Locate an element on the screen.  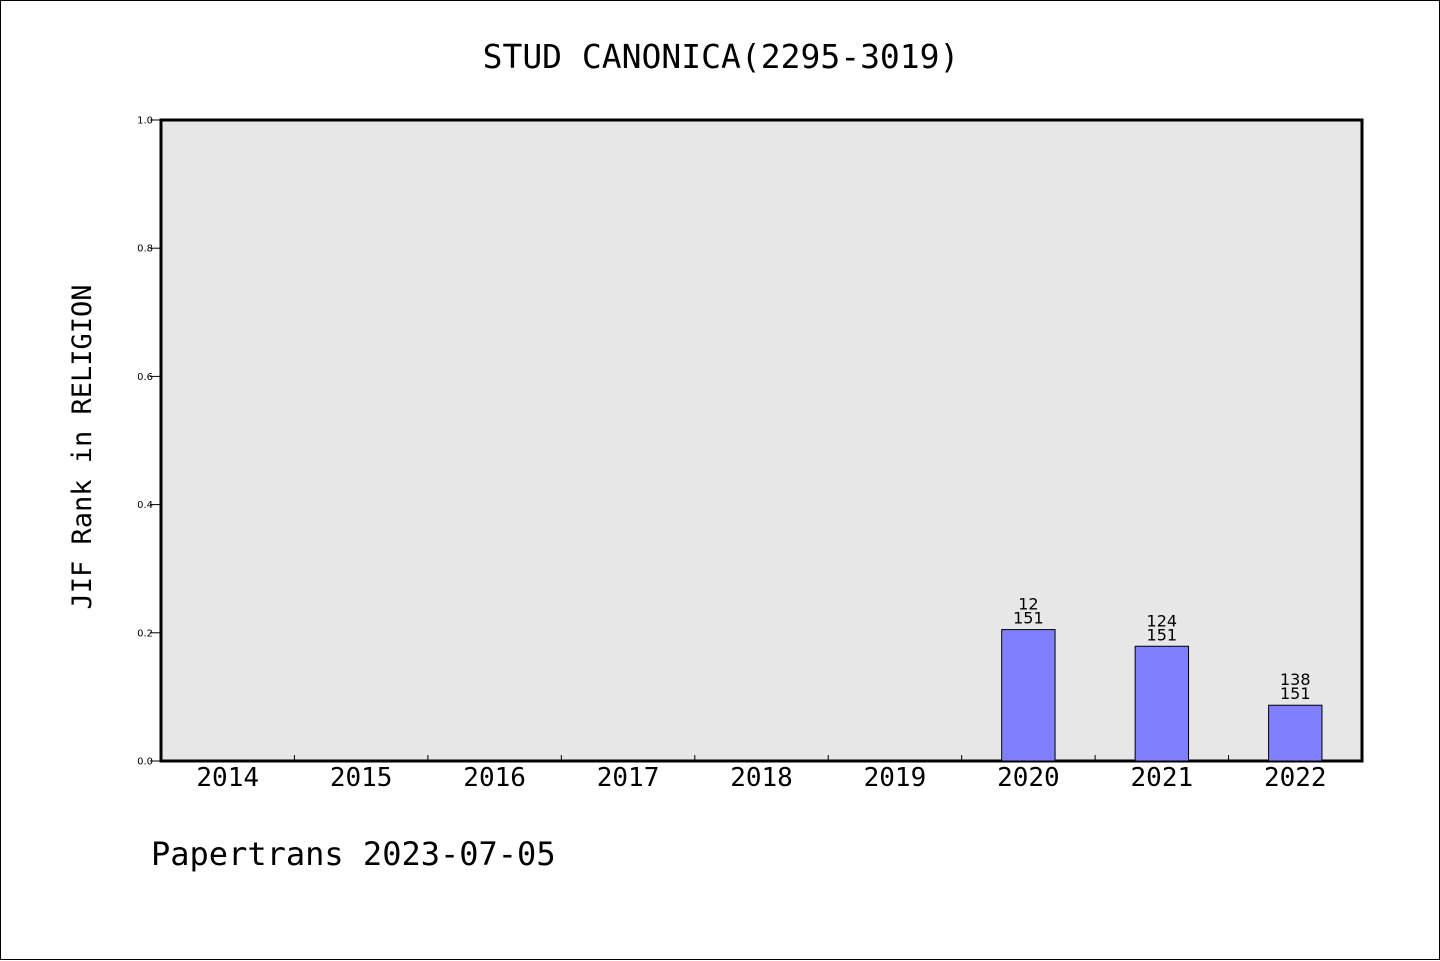
x-tick-label: 2014 is located at coordinates (227, 778).